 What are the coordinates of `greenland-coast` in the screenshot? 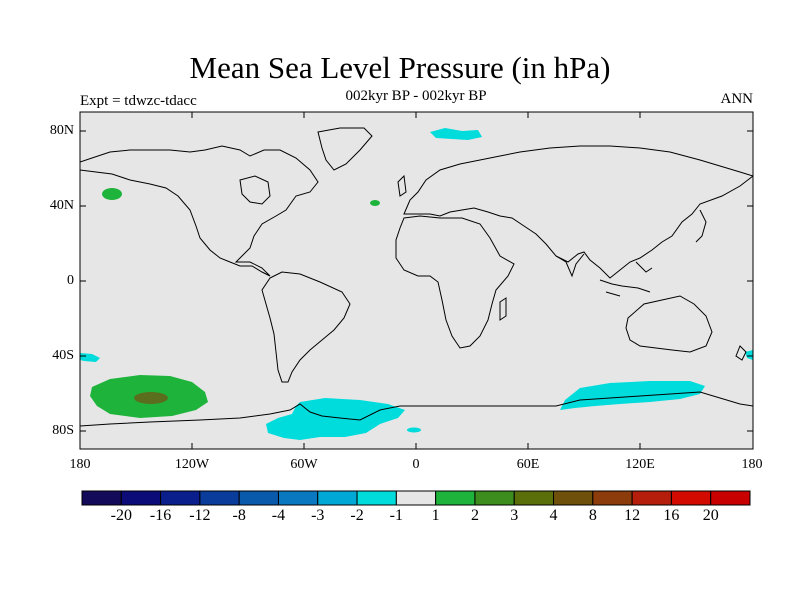 It's located at (345, 149).